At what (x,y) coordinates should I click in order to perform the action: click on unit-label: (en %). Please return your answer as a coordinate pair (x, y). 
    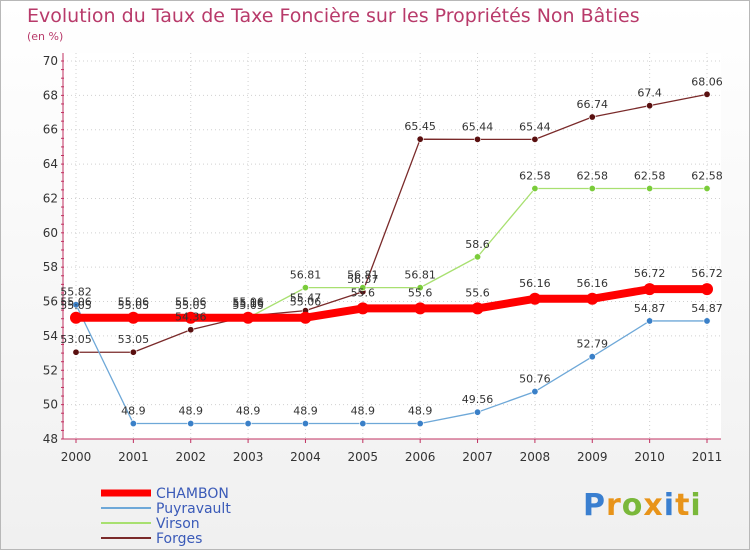
    Looking at the image, I should click on (45, 36).